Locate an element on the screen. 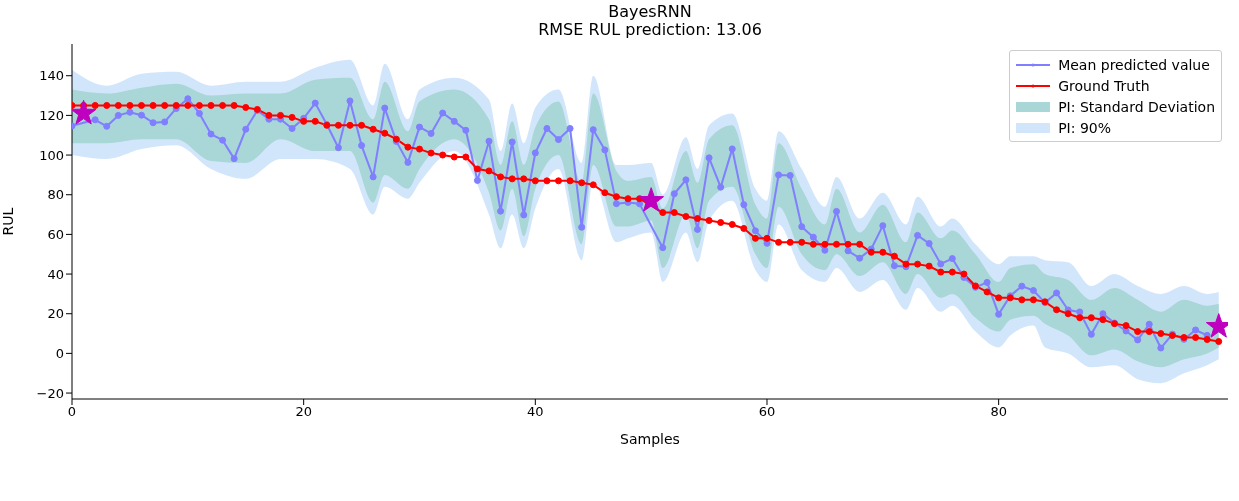  chart-title: BayesRNN is located at coordinates (650, 11).